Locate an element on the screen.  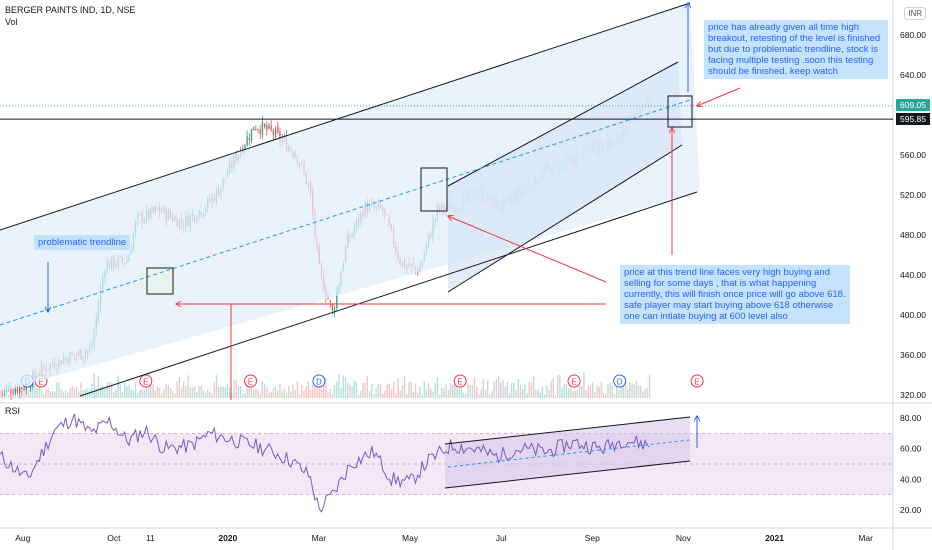
volume-label: Vol is located at coordinates (11, 22).